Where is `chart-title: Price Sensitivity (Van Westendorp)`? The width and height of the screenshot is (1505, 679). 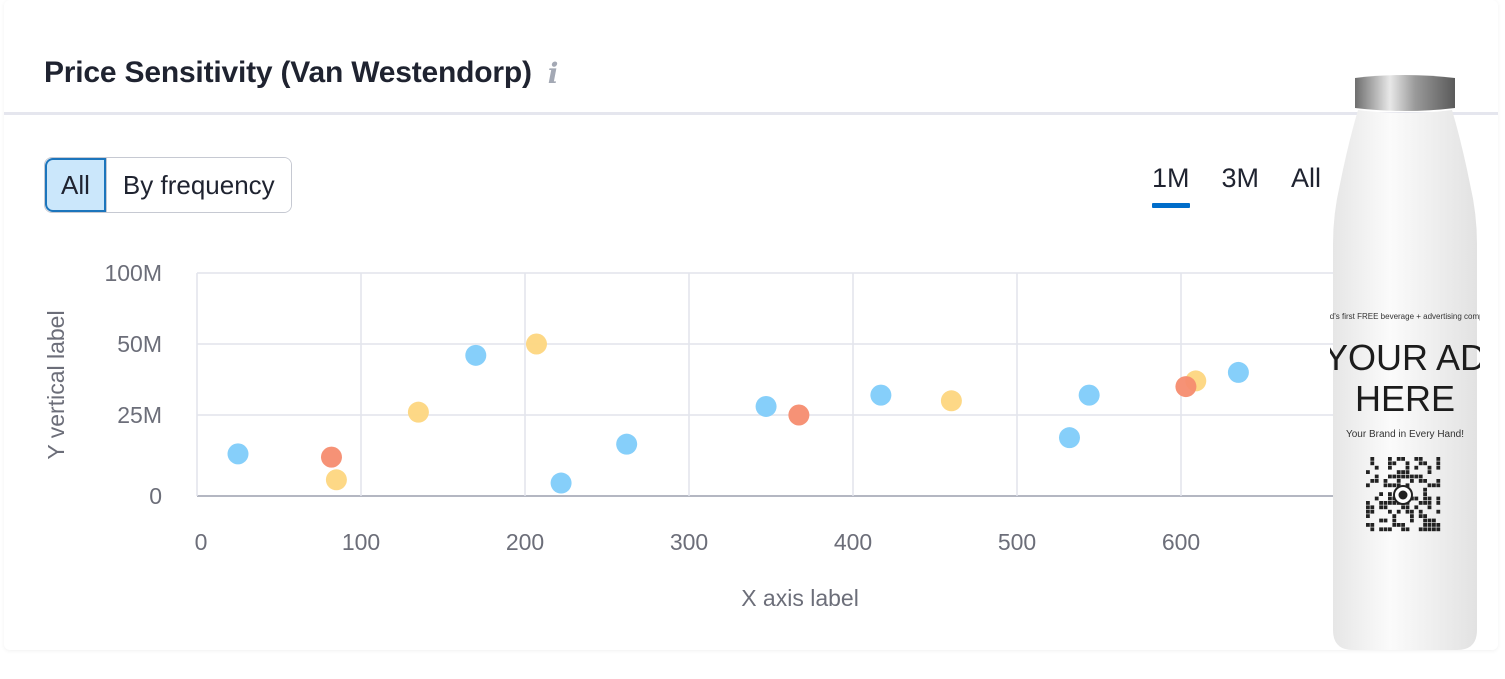
chart-title: Price Sensitivity (Van Westendorp) is located at coordinates (288, 72).